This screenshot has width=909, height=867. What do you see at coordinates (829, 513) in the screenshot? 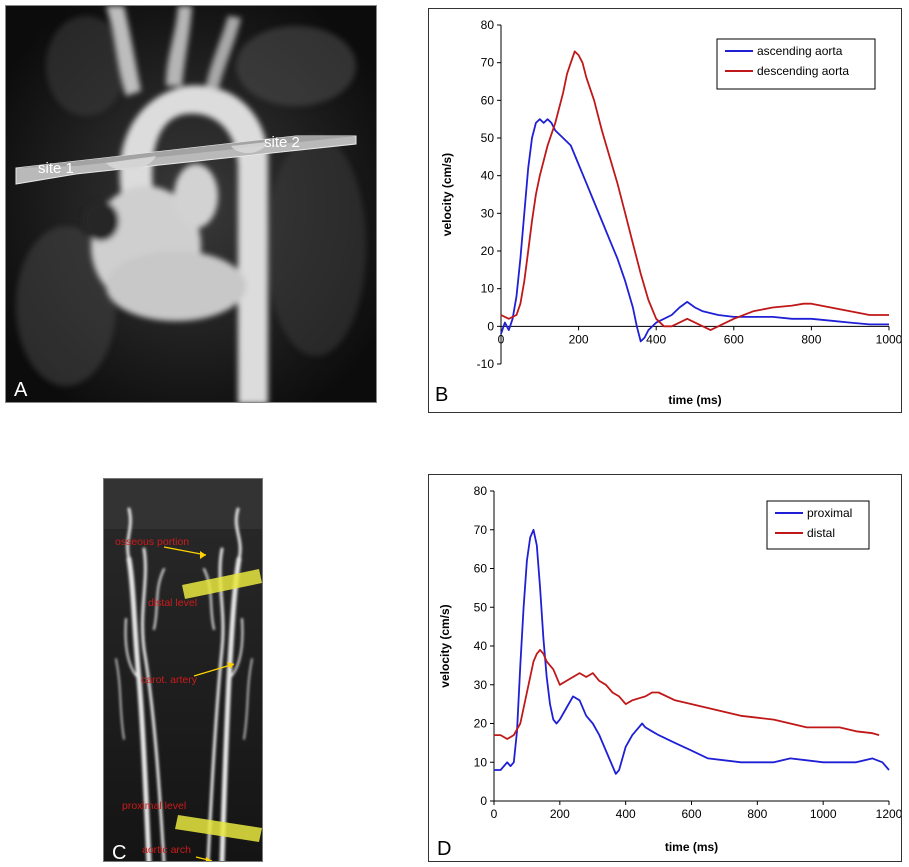
I see `legend-label-0: proximal` at bounding box center [829, 513].